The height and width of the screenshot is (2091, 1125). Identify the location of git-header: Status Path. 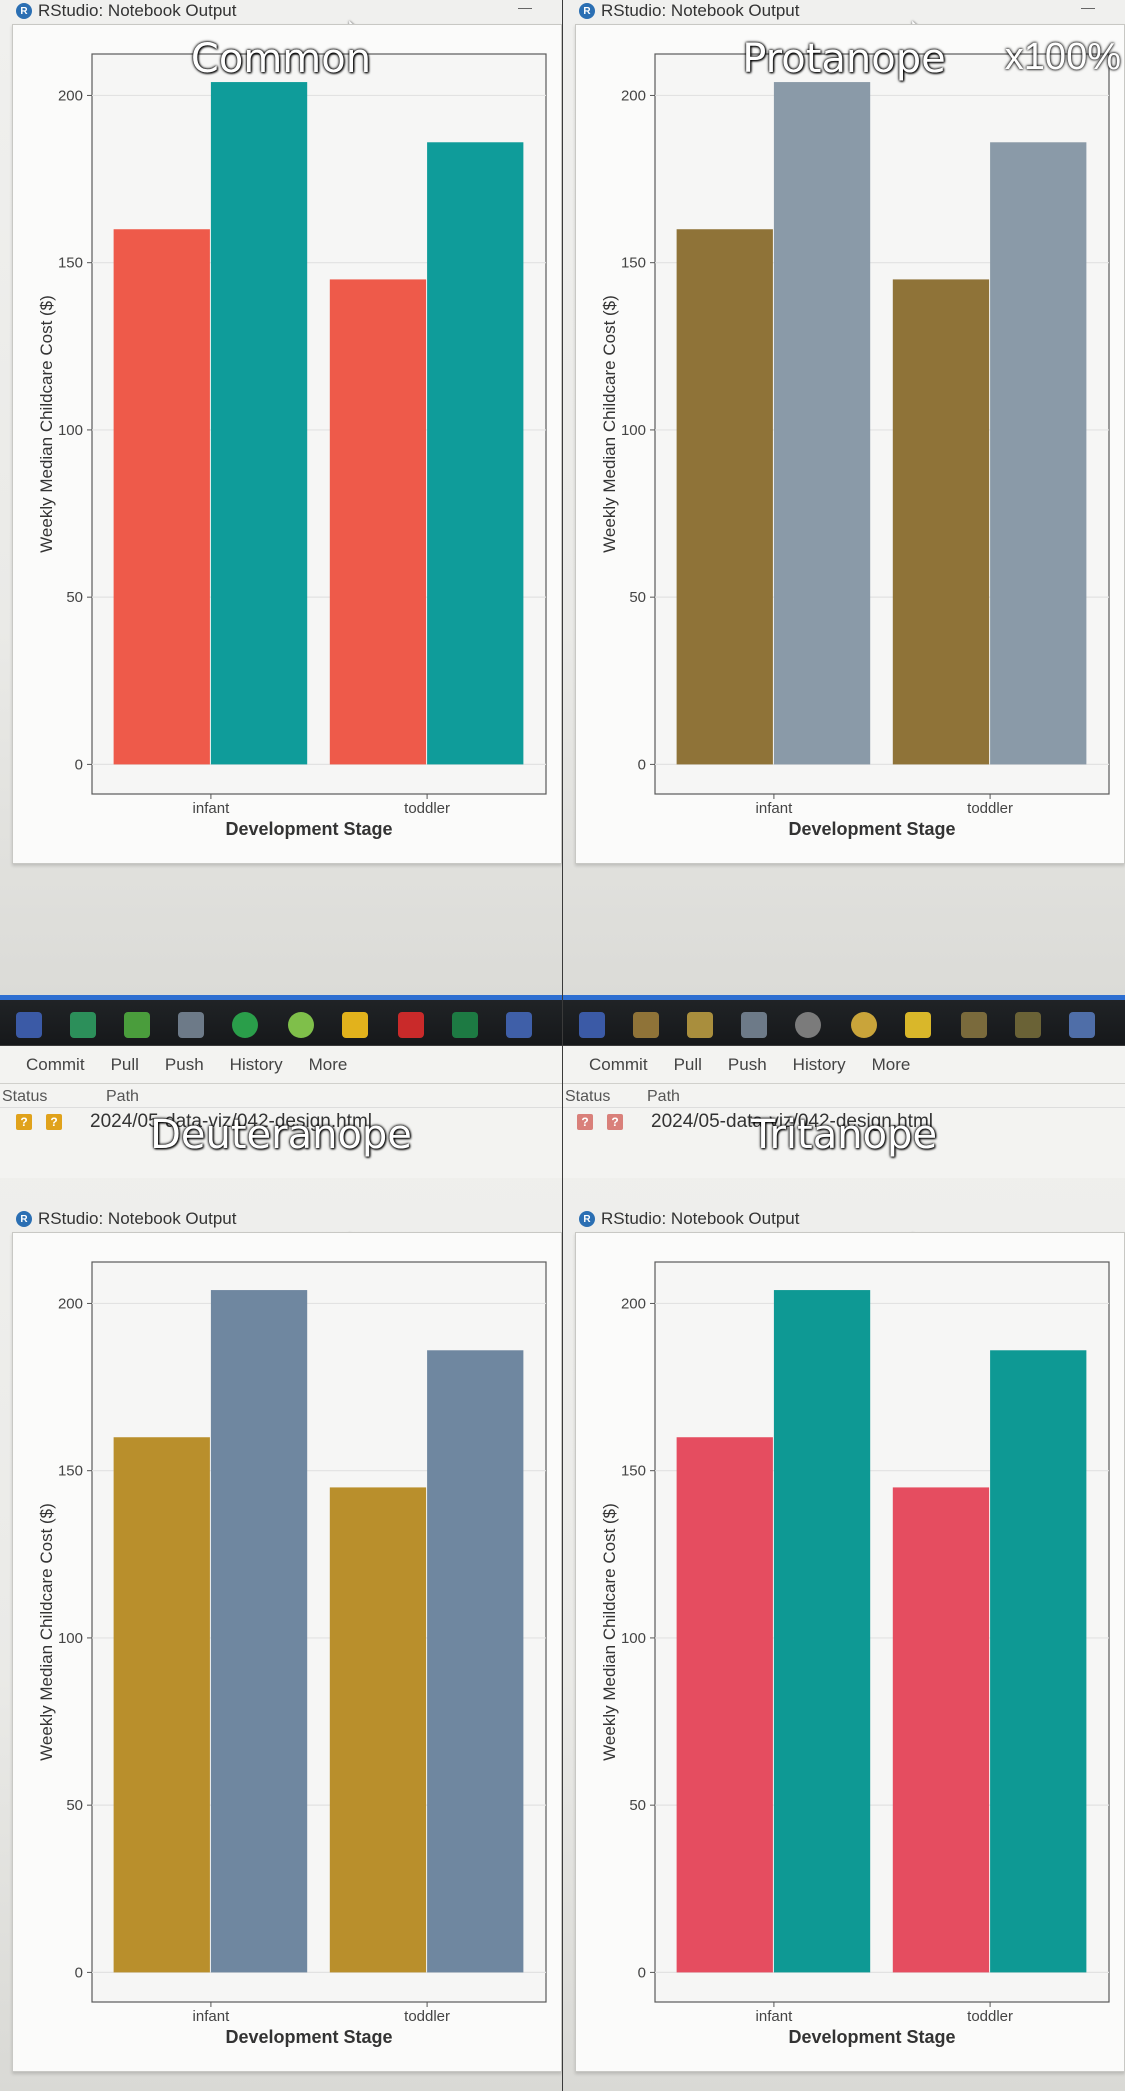
(844, 1097).